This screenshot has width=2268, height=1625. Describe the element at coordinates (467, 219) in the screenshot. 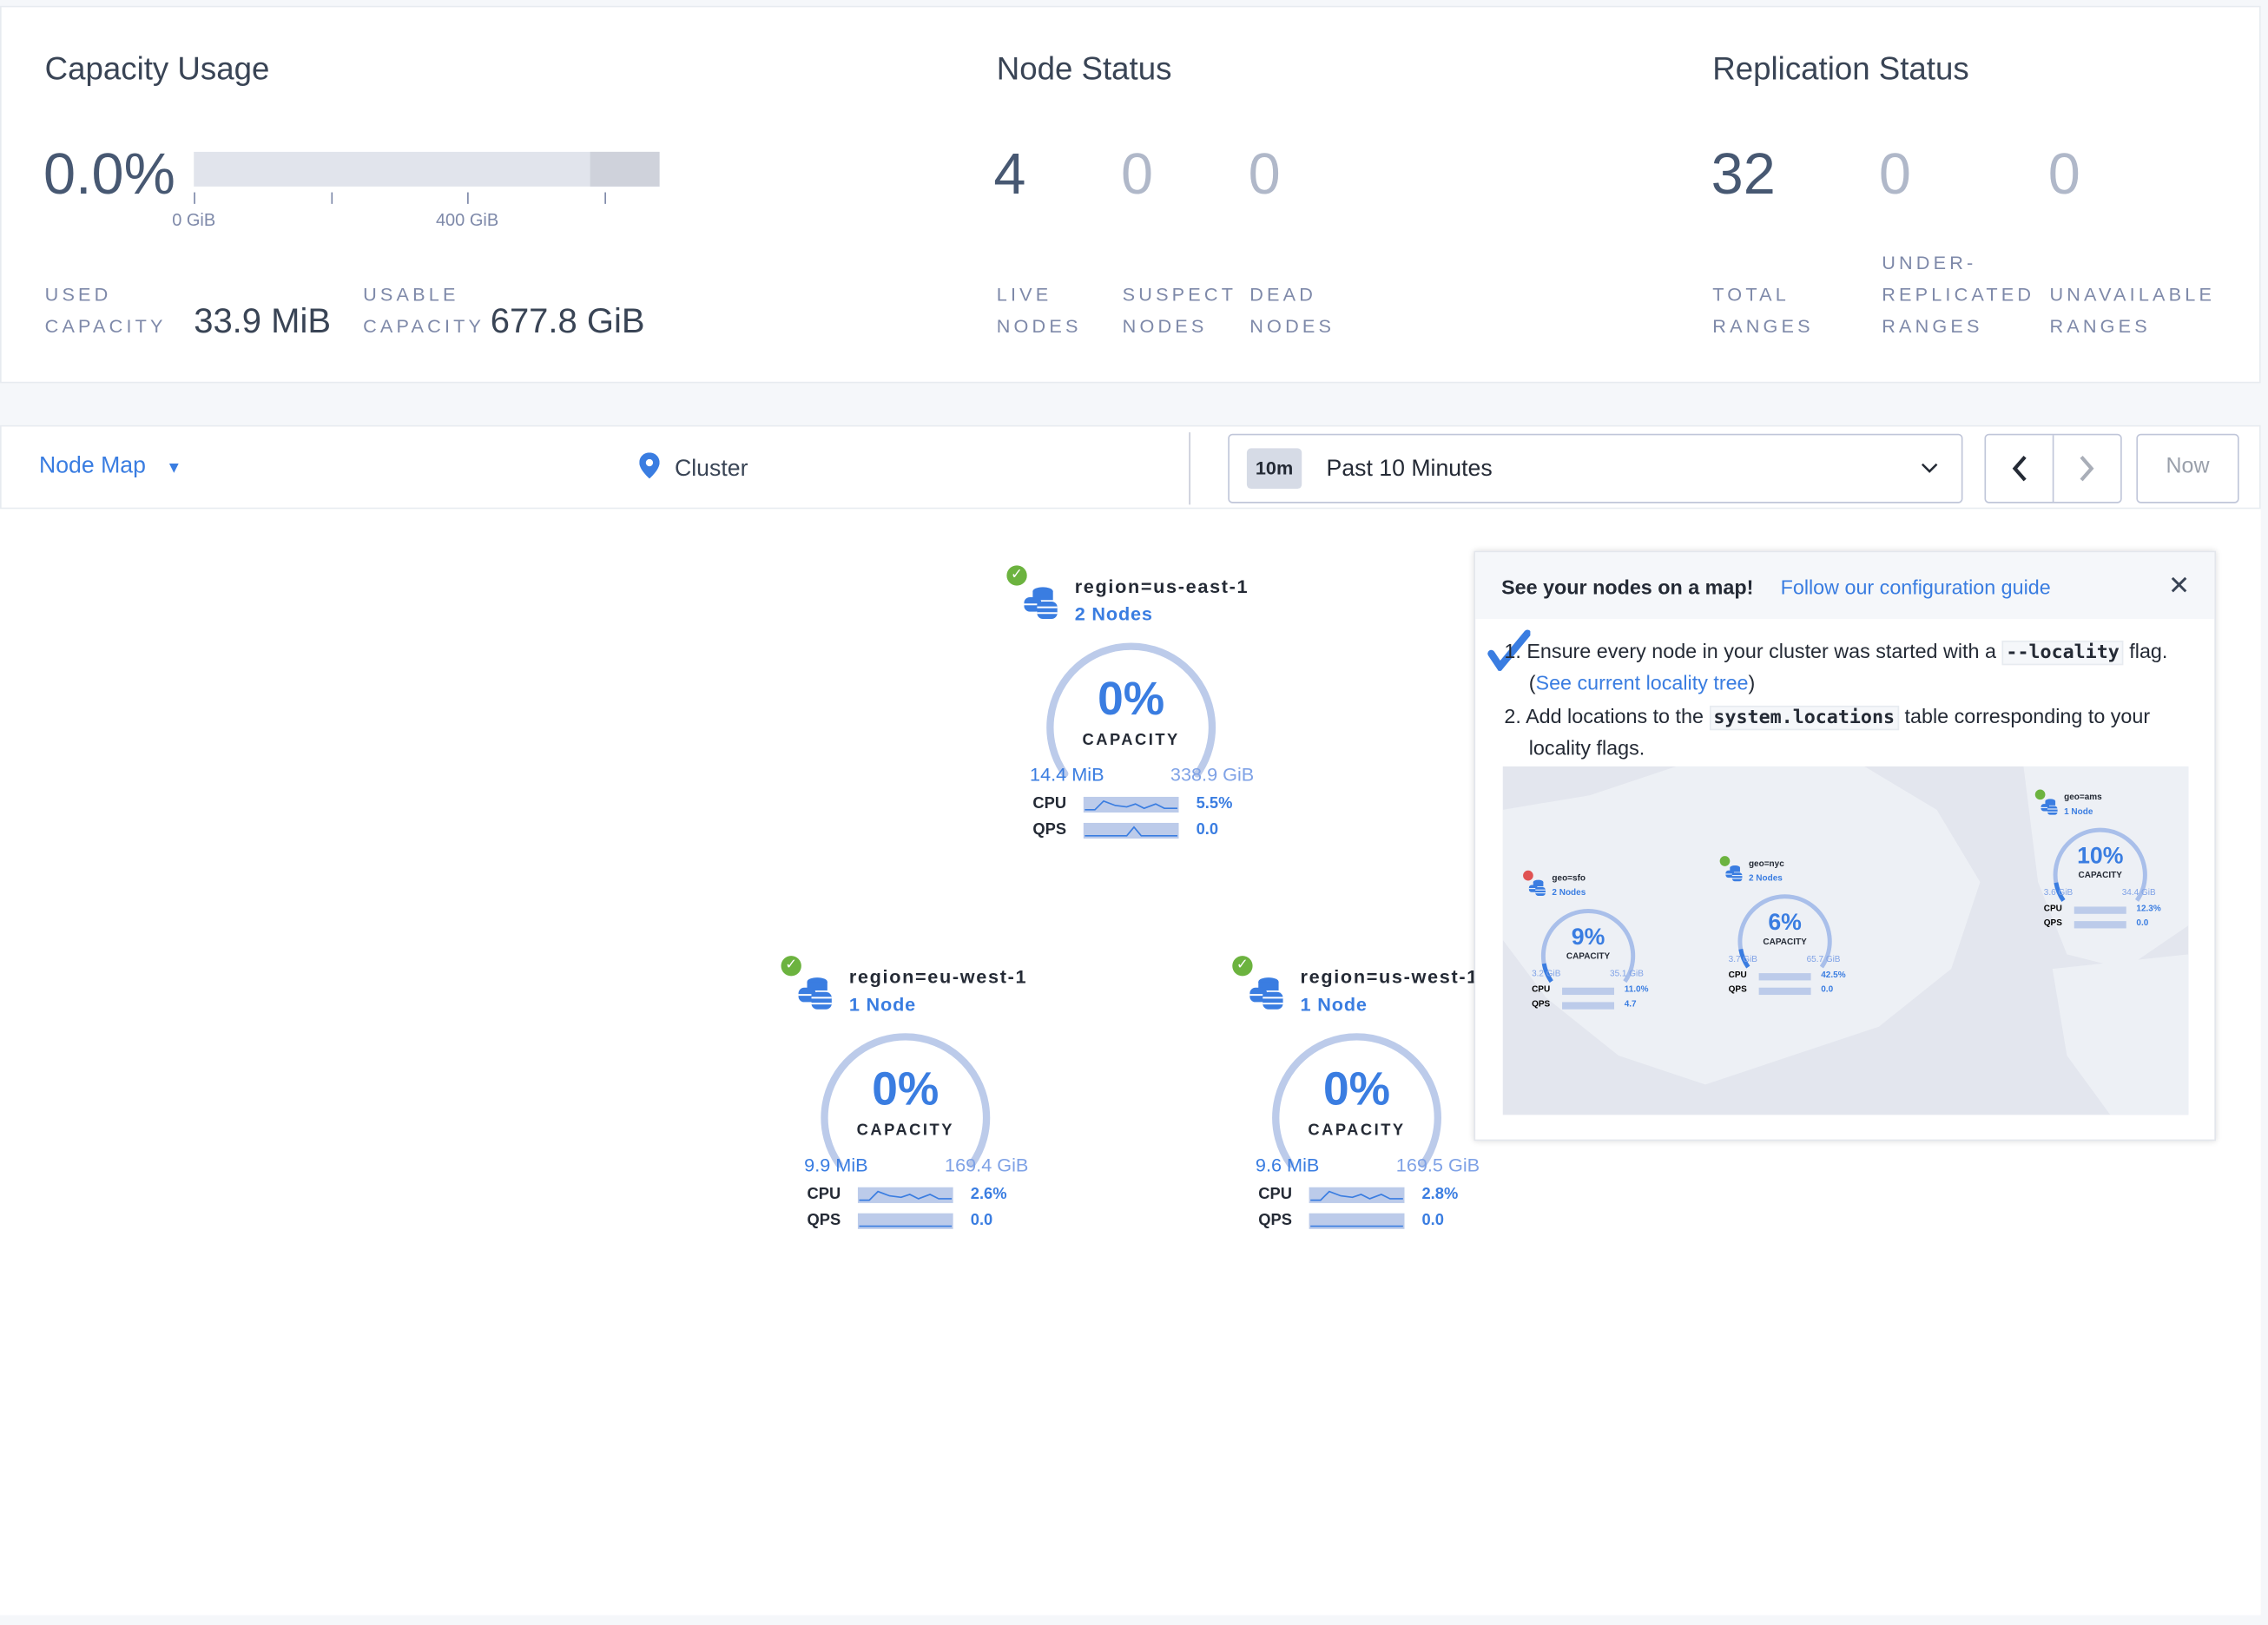

I see `axis-tick: 400 GiB` at that location.